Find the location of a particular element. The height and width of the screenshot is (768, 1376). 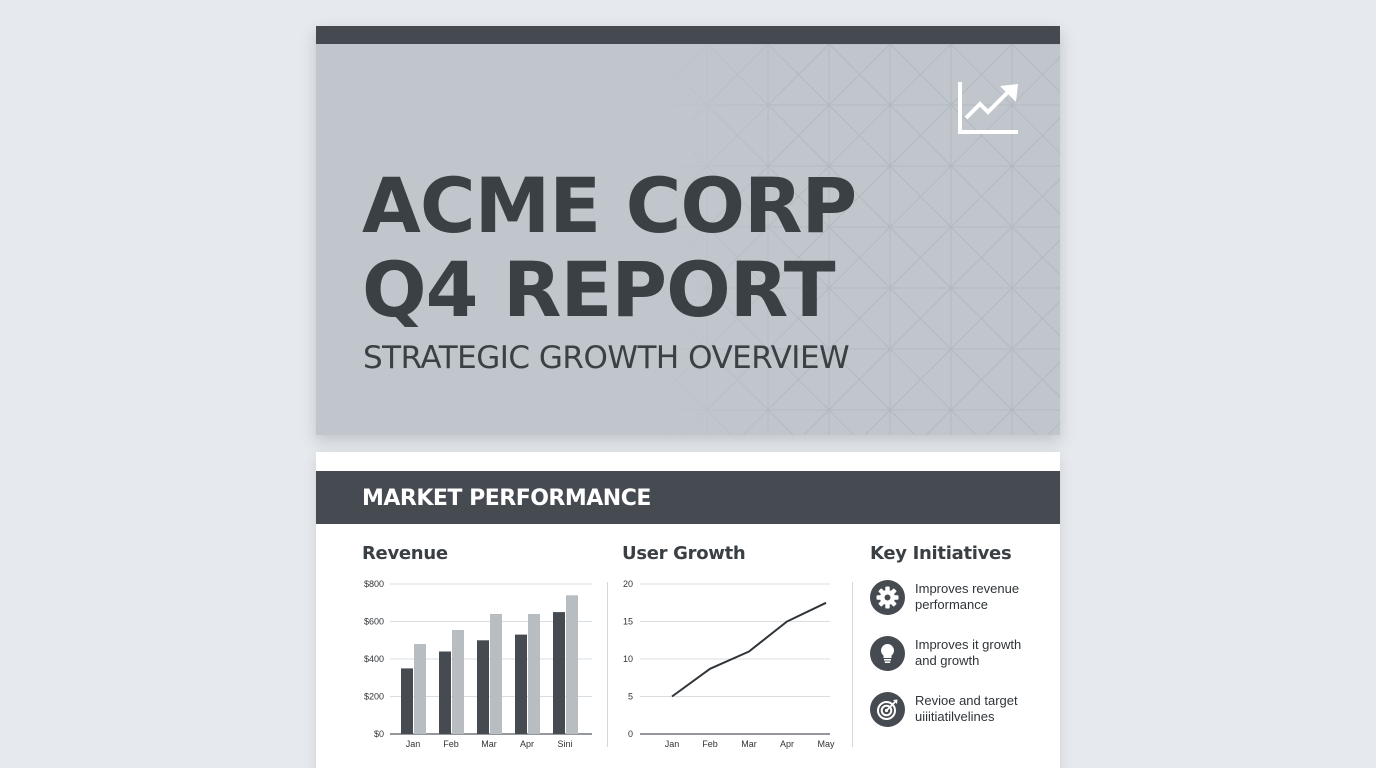

bar-jan-series1 is located at coordinates (407, 701).